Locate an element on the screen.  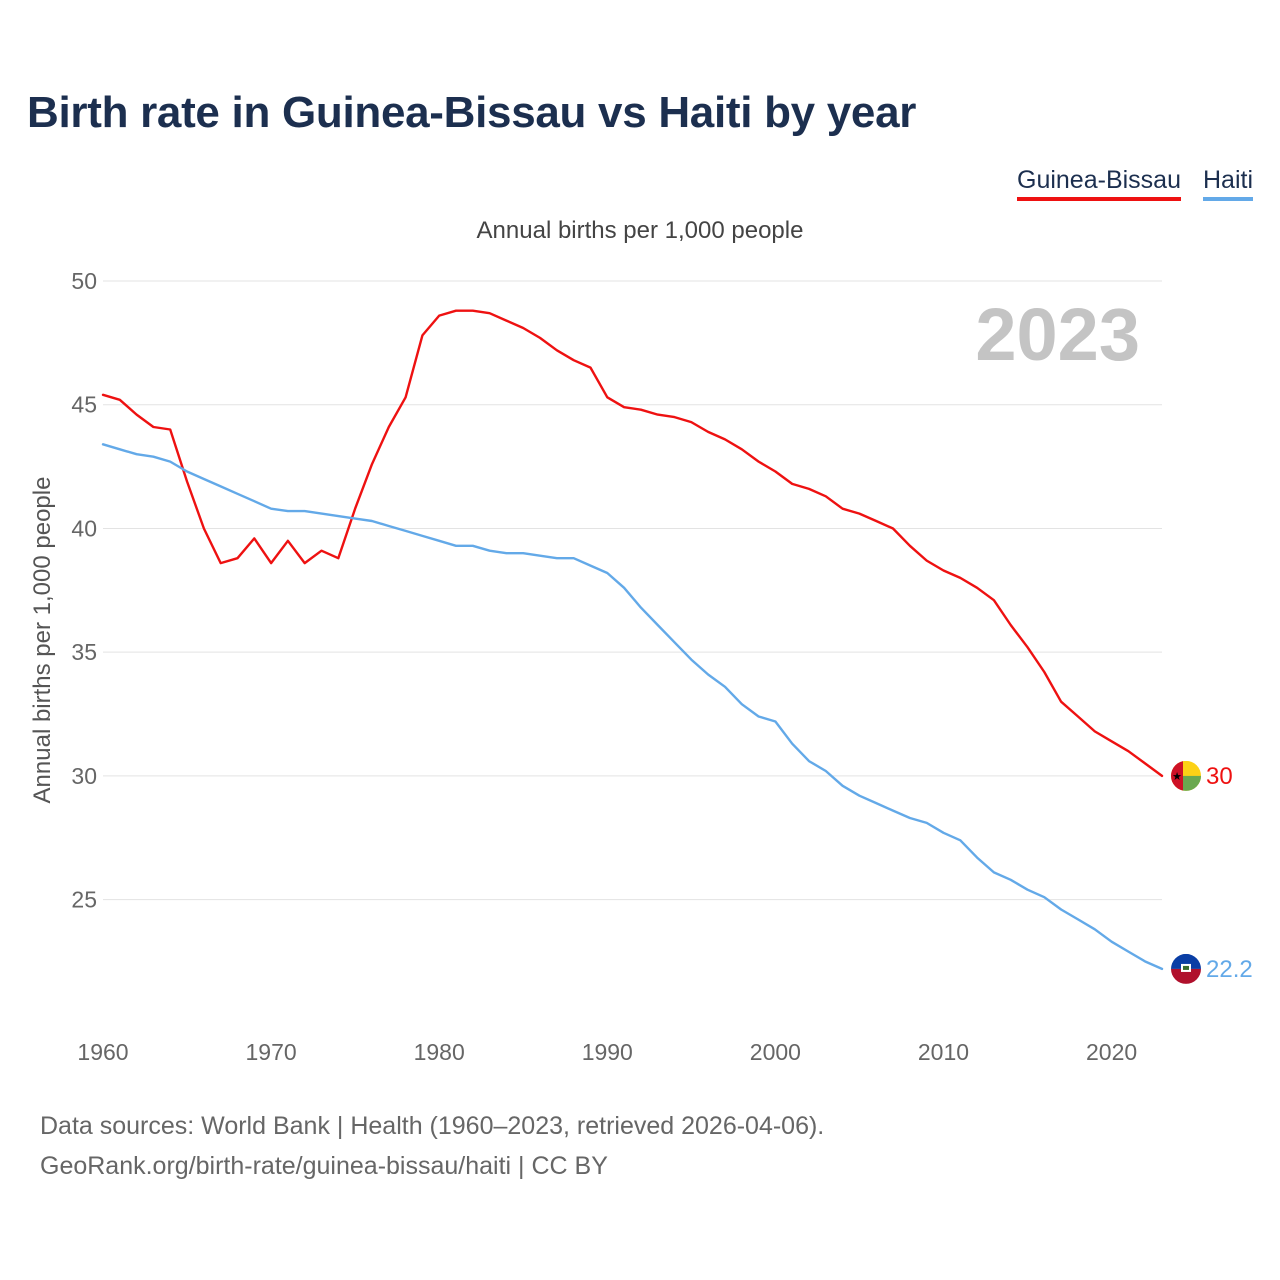
y-tick-label: 50 is located at coordinates (84, 281).